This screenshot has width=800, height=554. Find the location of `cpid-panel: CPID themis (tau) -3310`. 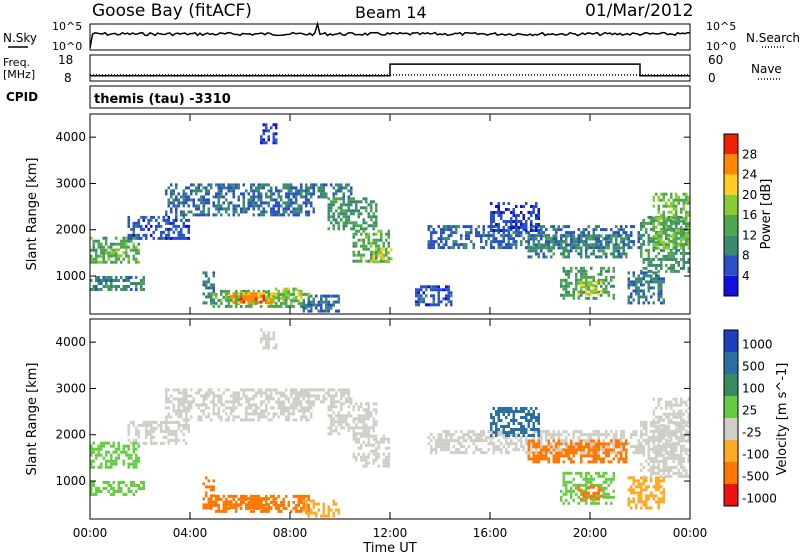

cpid-panel: CPID themis (tau) -3310 is located at coordinates (348, 97).